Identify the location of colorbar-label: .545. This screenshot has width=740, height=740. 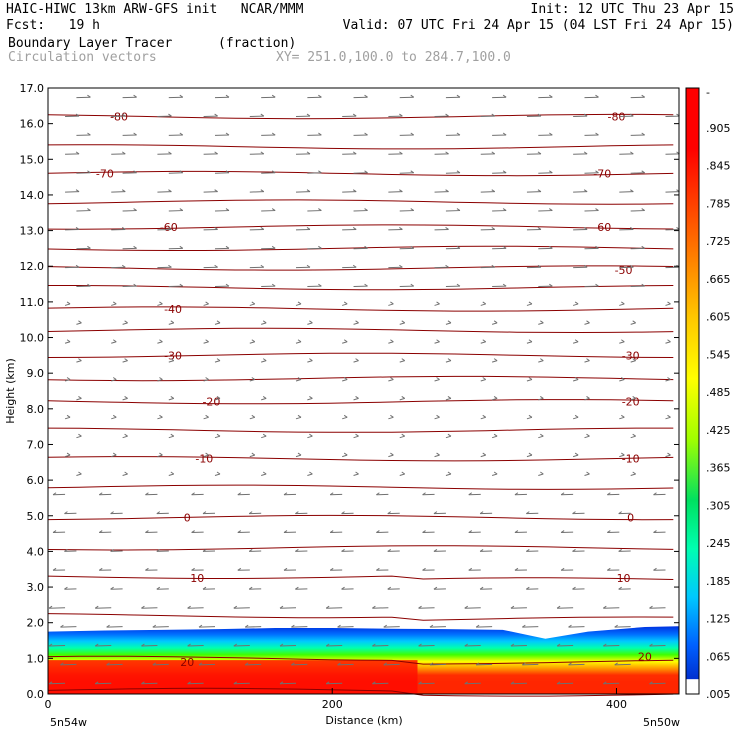
(718, 354).